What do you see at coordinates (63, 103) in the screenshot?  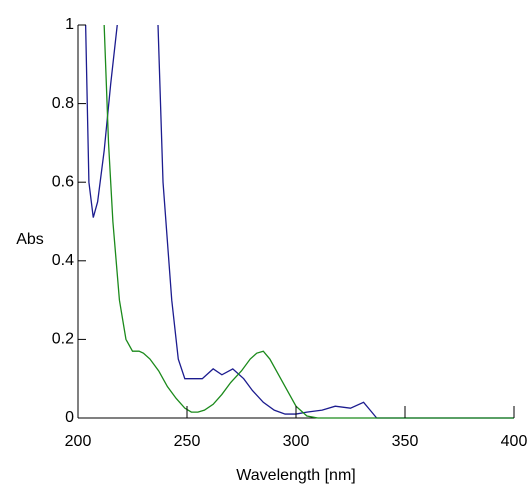 I see `y-tick-label: 0.8` at bounding box center [63, 103].